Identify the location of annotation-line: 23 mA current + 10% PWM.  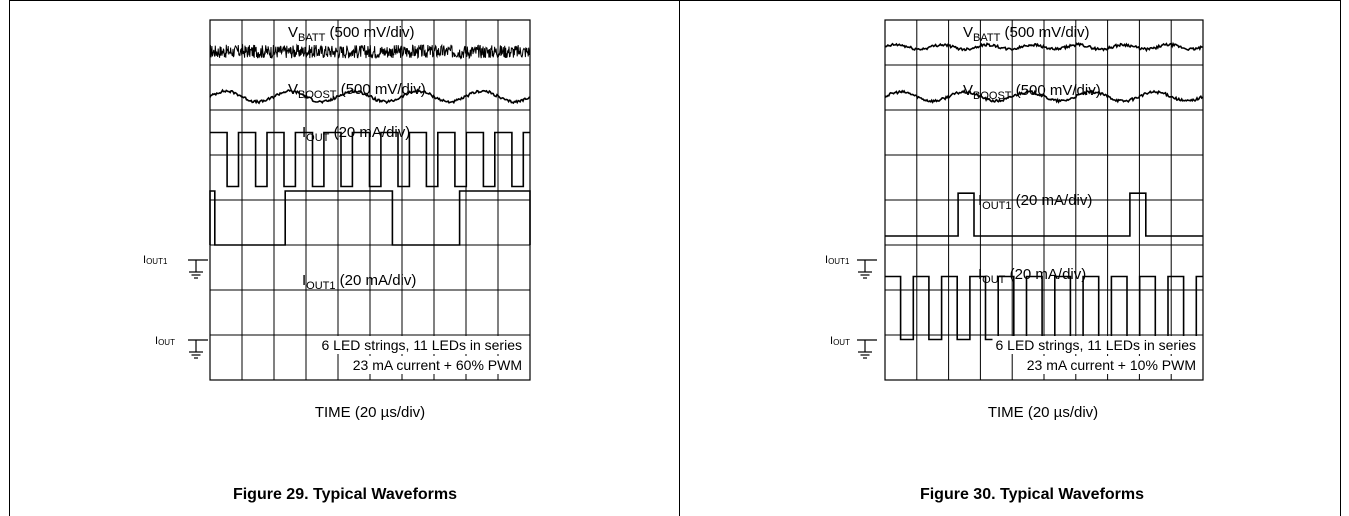
(1111, 365).